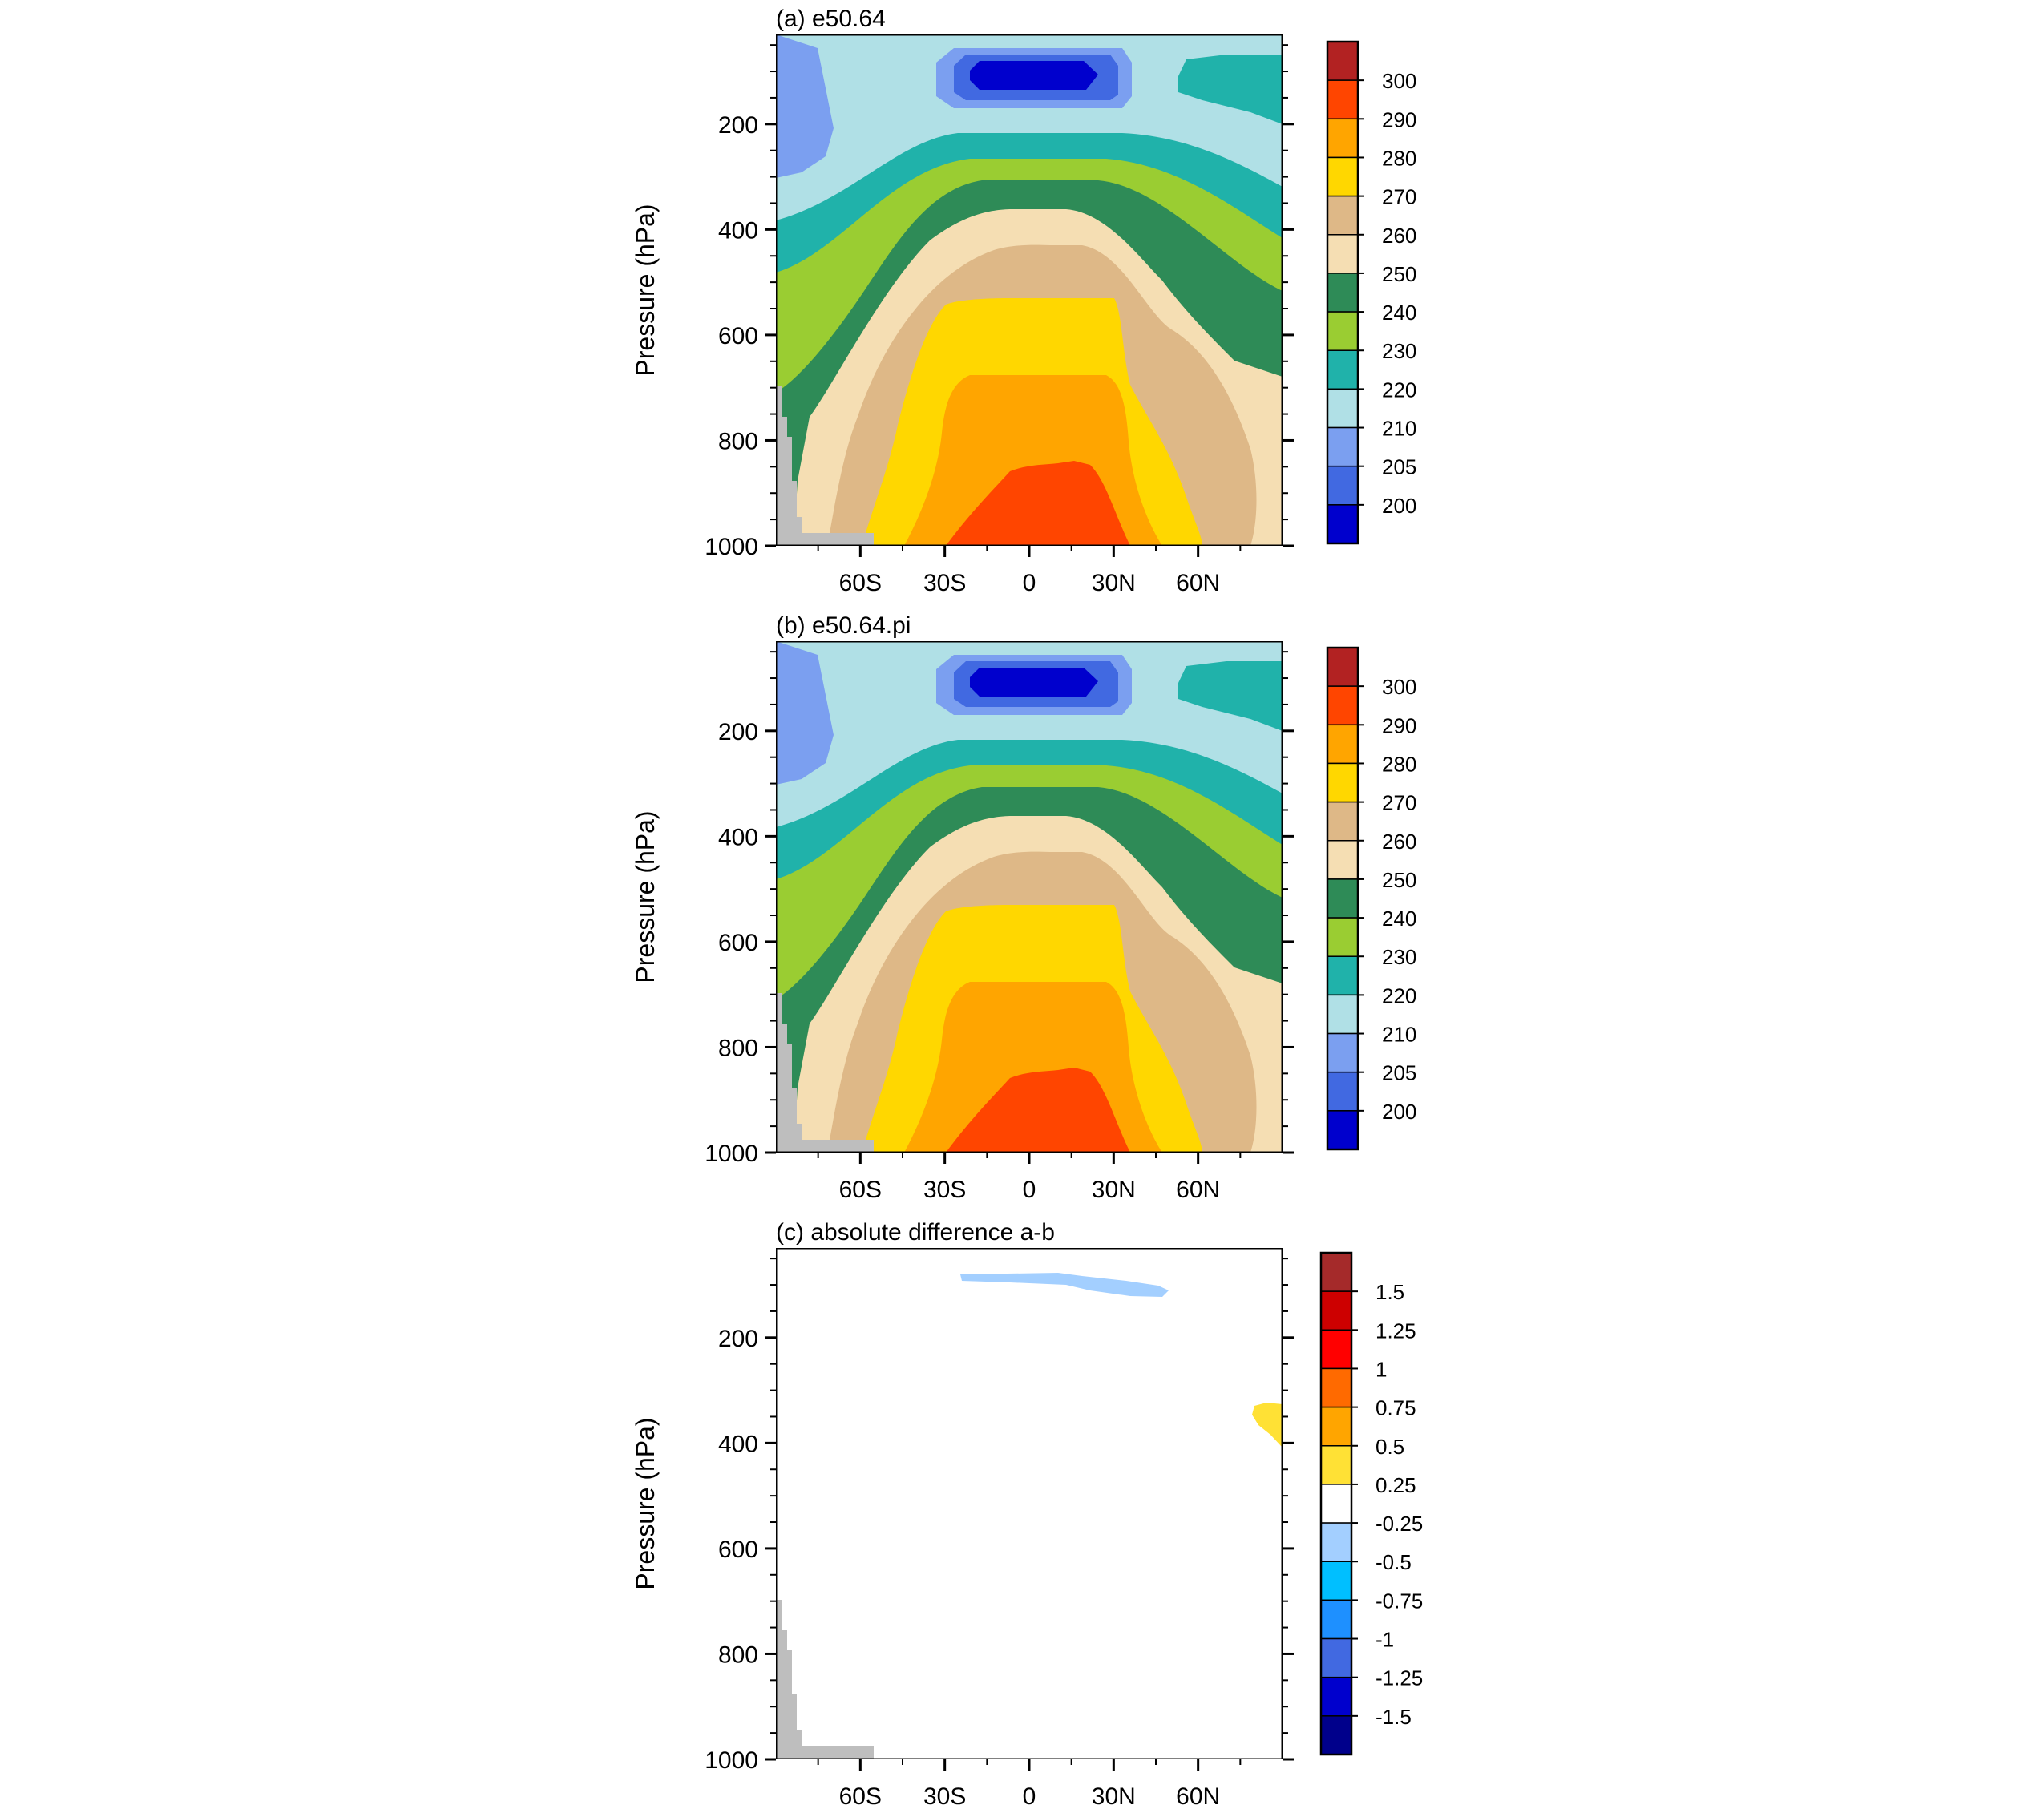  What do you see at coordinates (1399, 119) in the screenshot?
I see `panel-a-colorbar-label: 290` at bounding box center [1399, 119].